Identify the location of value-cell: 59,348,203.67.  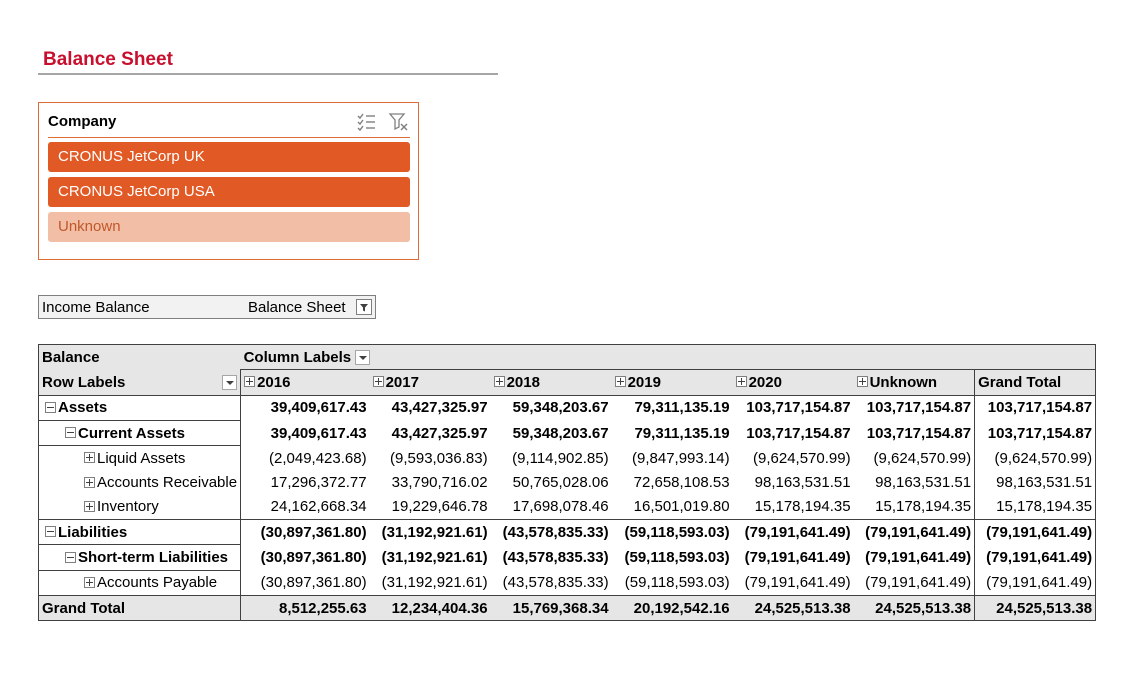
(551, 407).